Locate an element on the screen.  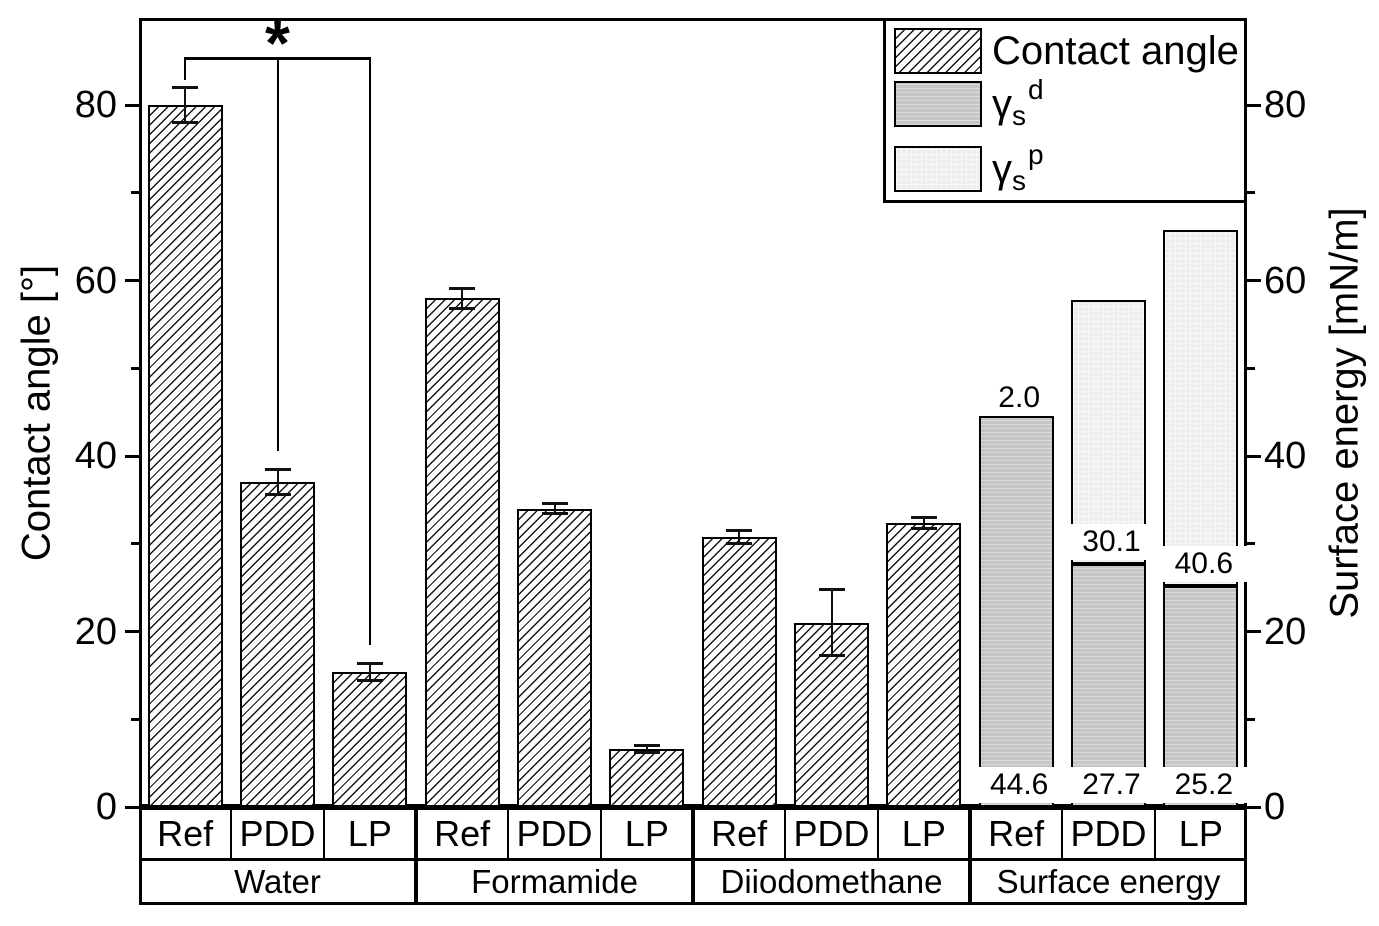
value-label-gamma-d-surface-energy-lp: 25.2 is located at coordinates (1203, 785).